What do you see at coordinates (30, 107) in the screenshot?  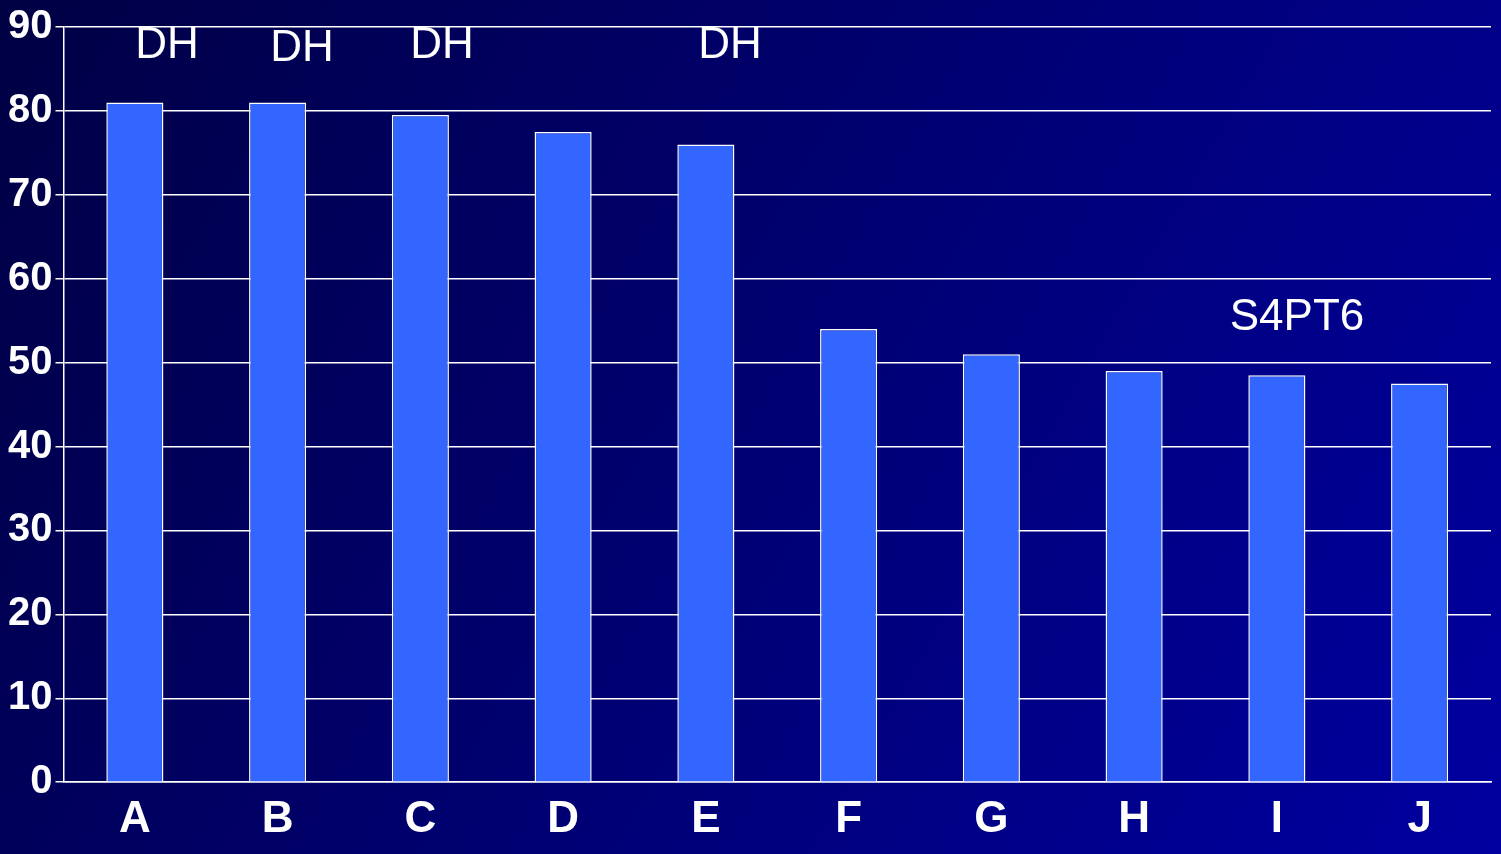 I see `y-tick-label: 80` at bounding box center [30, 107].